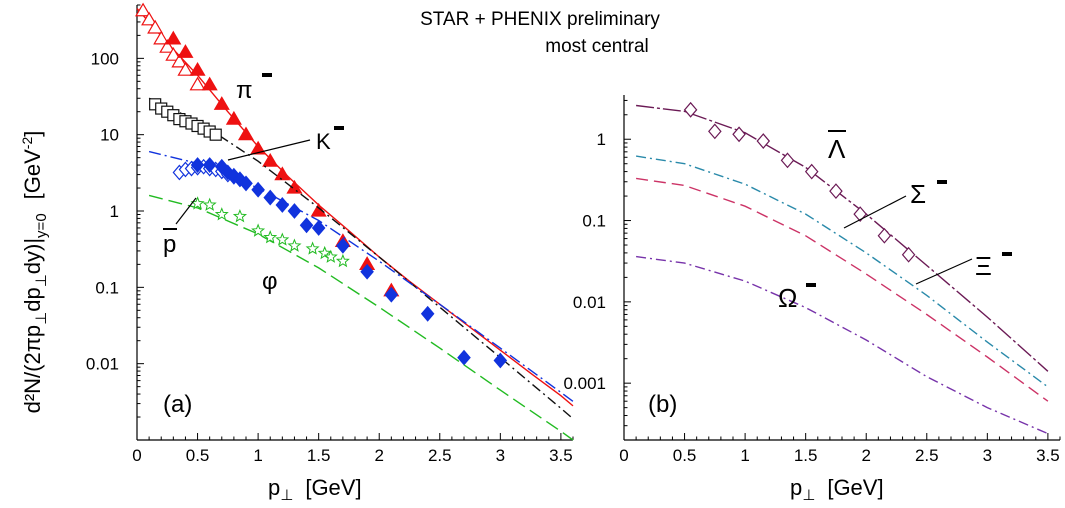 This screenshot has height=508, width=1065. I want to click on label-Lambda-text: Λ, so click(837, 149).